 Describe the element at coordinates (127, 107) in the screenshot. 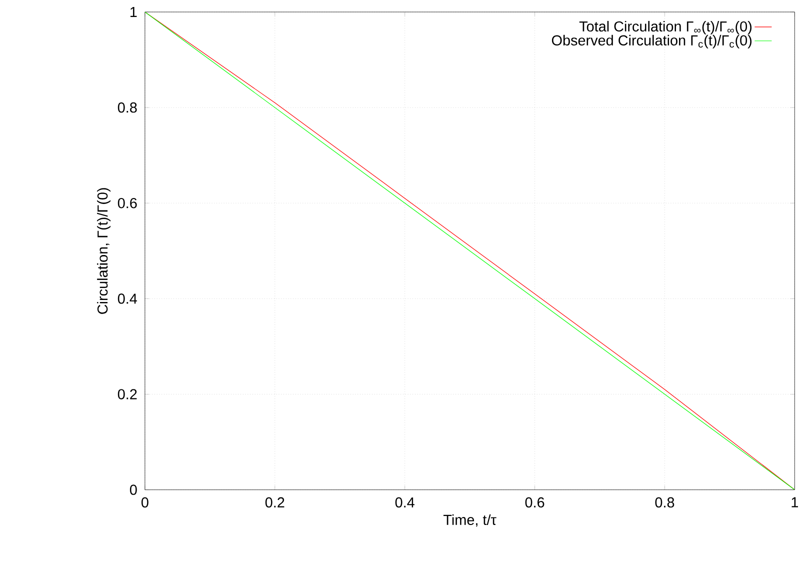

I see `y-tick-label: 0.8` at that location.